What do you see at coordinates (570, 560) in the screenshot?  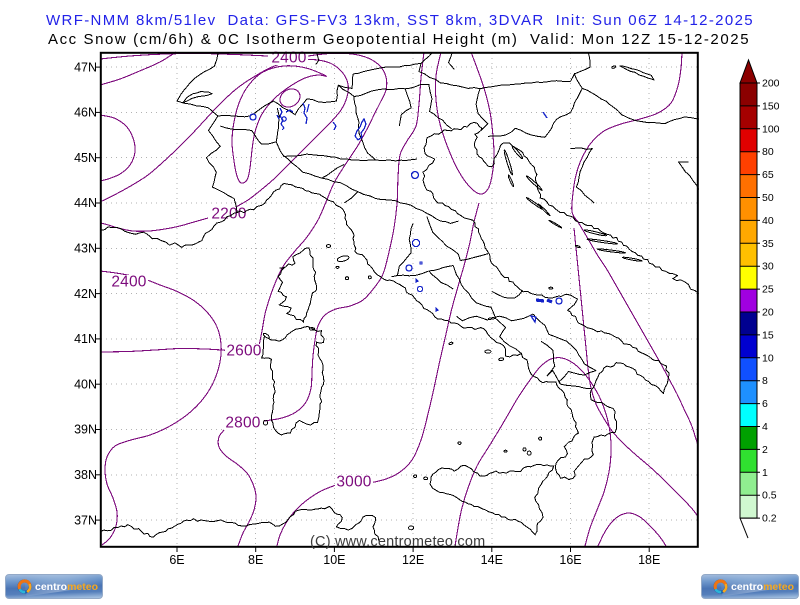 I see `svg-text: 16E` at bounding box center [570, 560].